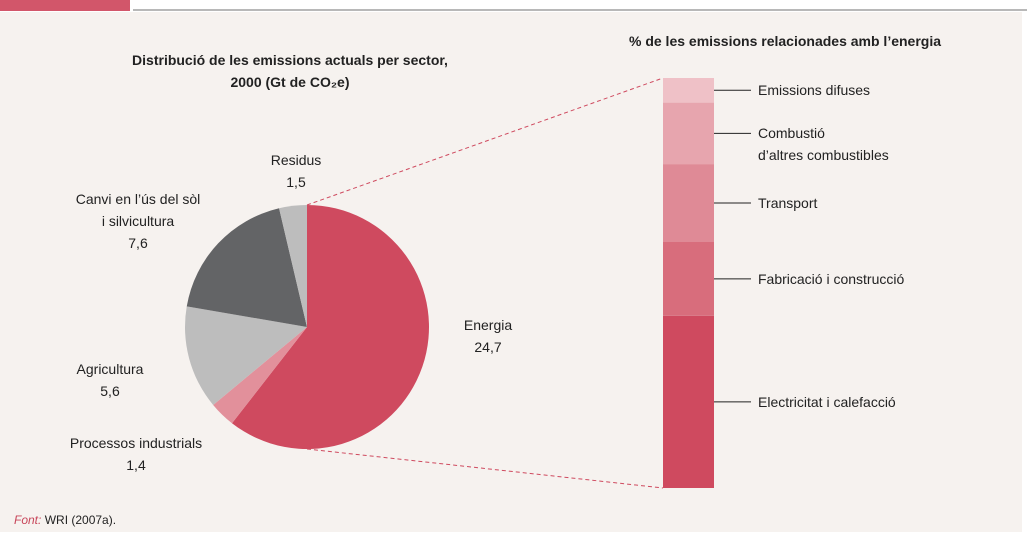 This screenshot has width=1027, height=546. Describe the element at coordinates (580, 10) in the screenshot. I see `header-line` at that location.